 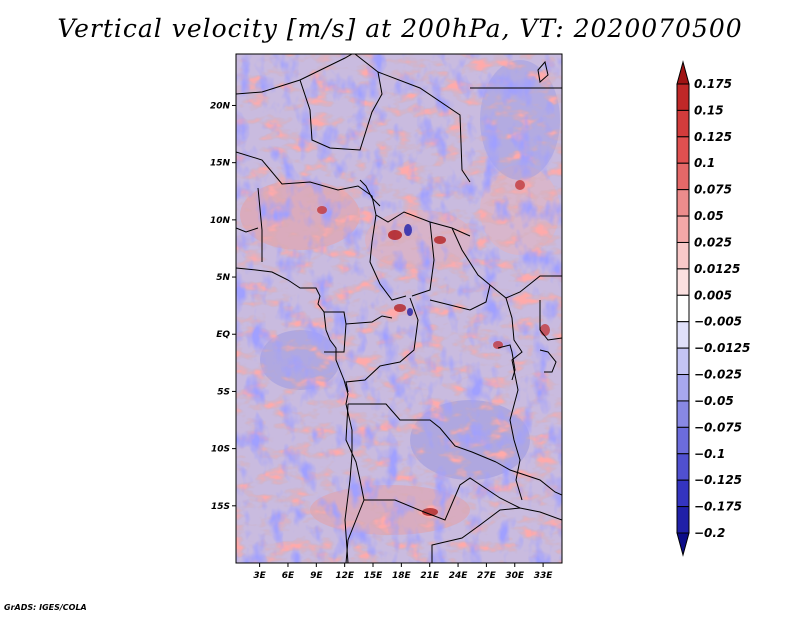 What do you see at coordinates (722, 348) in the screenshot?
I see `colorbar-label: −0.0125` at bounding box center [722, 348].